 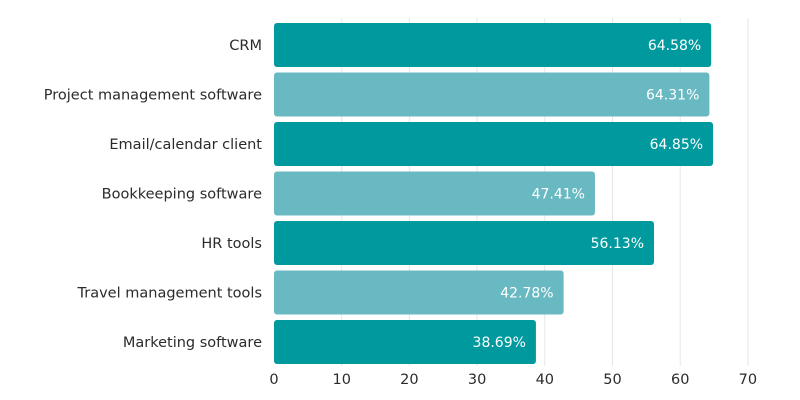 I want to click on category-label: Project management software, so click(x=153, y=96).